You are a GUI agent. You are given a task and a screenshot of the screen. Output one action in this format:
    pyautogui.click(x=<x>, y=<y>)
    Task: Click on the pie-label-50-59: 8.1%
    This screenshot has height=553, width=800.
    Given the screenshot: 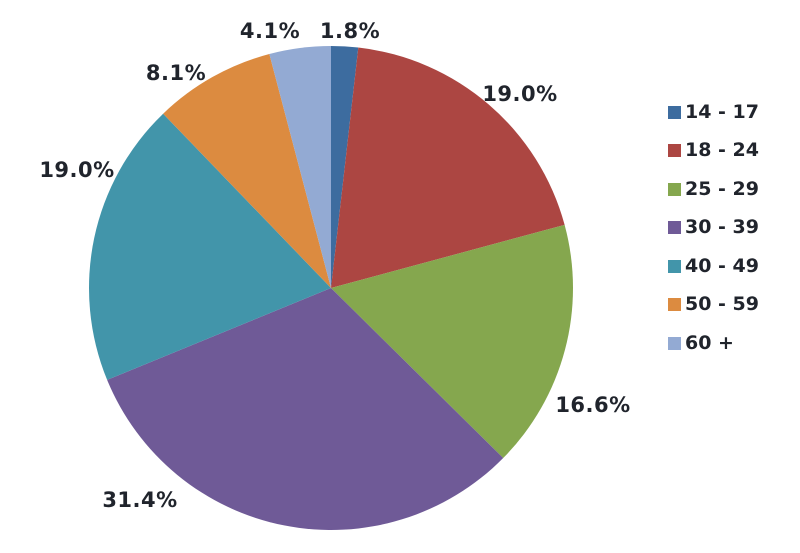 What is the action you would take?
    pyautogui.click(x=176, y=73)
    